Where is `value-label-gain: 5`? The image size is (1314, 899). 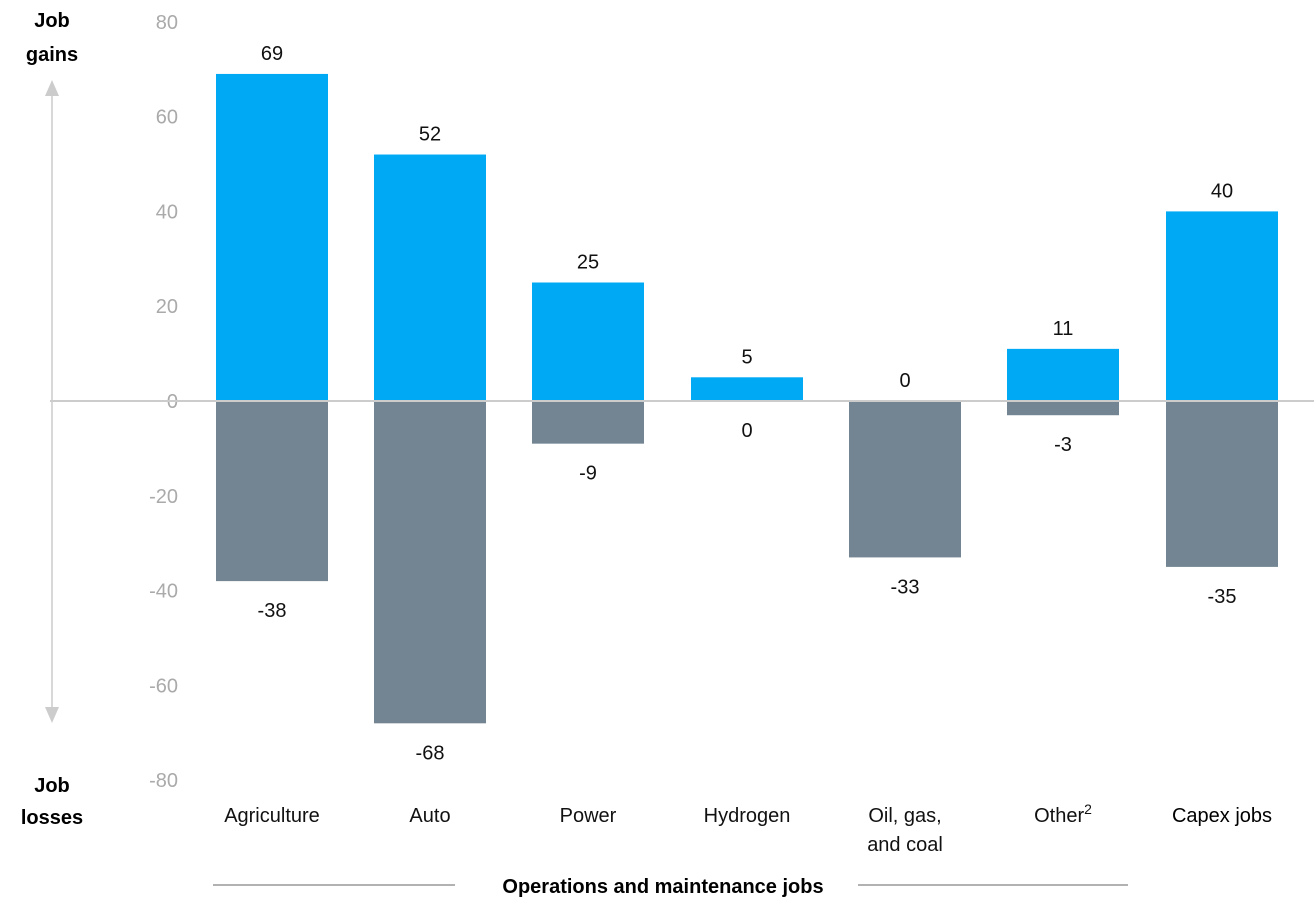
value-label-gain: 5 is located at coordinates (746, 357).